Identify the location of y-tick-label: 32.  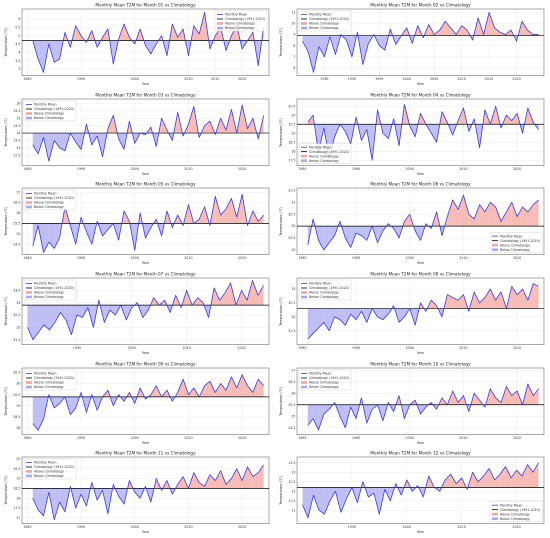
(18, 327).